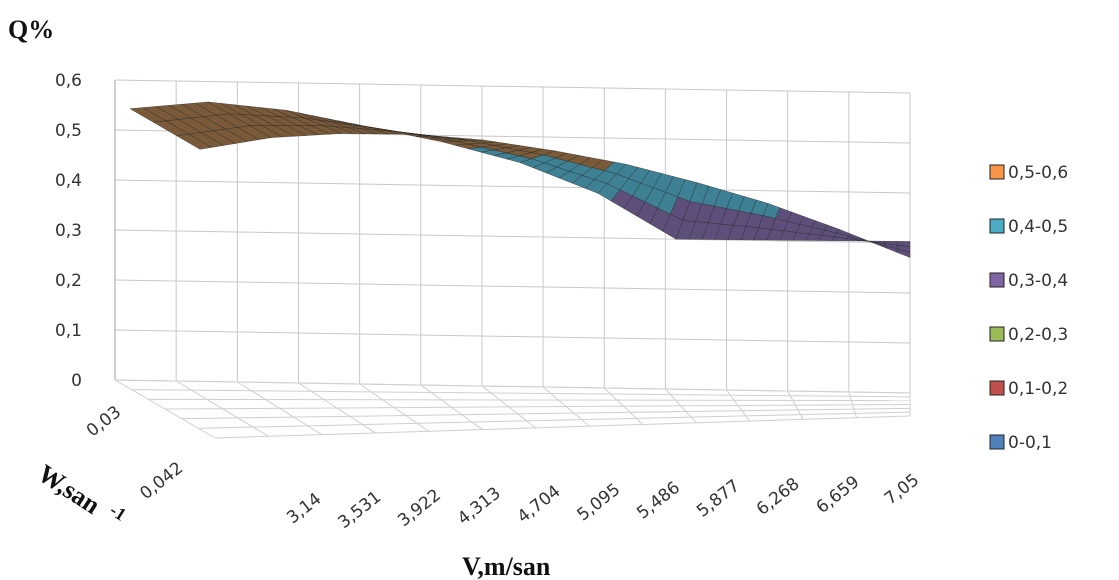 Image resolution: width=1119 pixels, height=580 pixels. What do you see at coordinates (76, 381) in the screenshot?
I see `z-tick-label: 0` at bounding box center [76, 381].